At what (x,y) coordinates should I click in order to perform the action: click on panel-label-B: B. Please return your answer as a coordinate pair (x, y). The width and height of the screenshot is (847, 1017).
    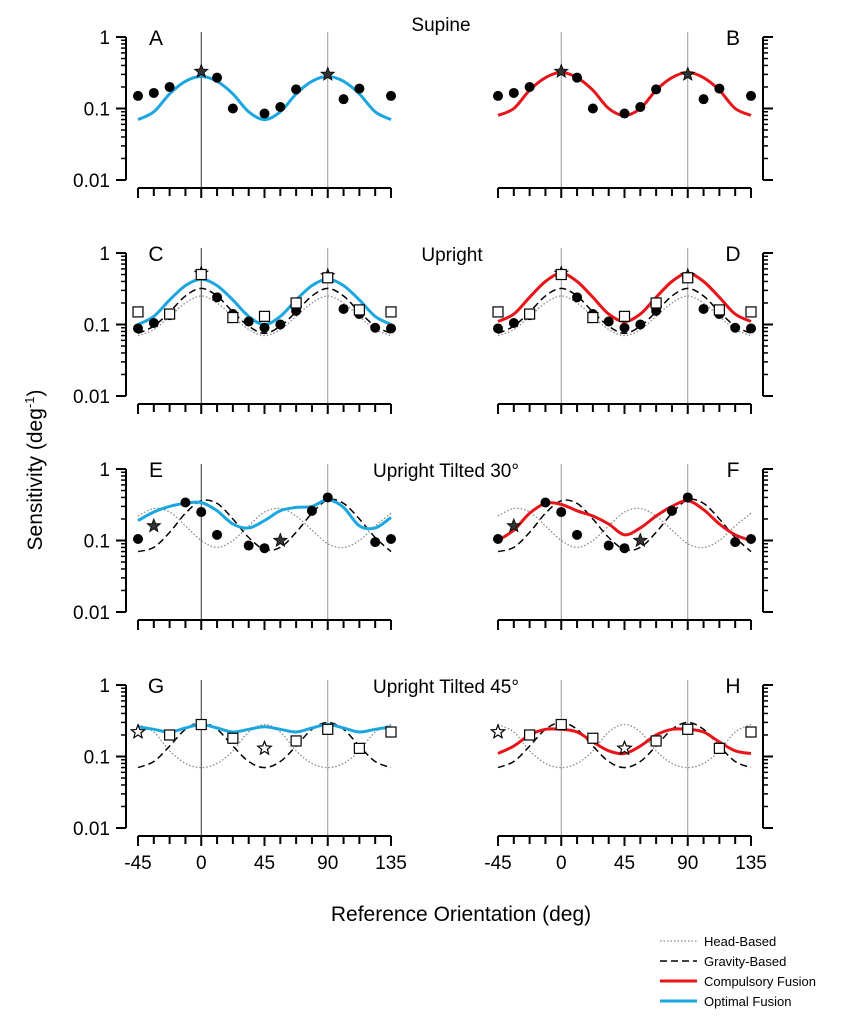
    Looking at the image, I should click on (733, 38).